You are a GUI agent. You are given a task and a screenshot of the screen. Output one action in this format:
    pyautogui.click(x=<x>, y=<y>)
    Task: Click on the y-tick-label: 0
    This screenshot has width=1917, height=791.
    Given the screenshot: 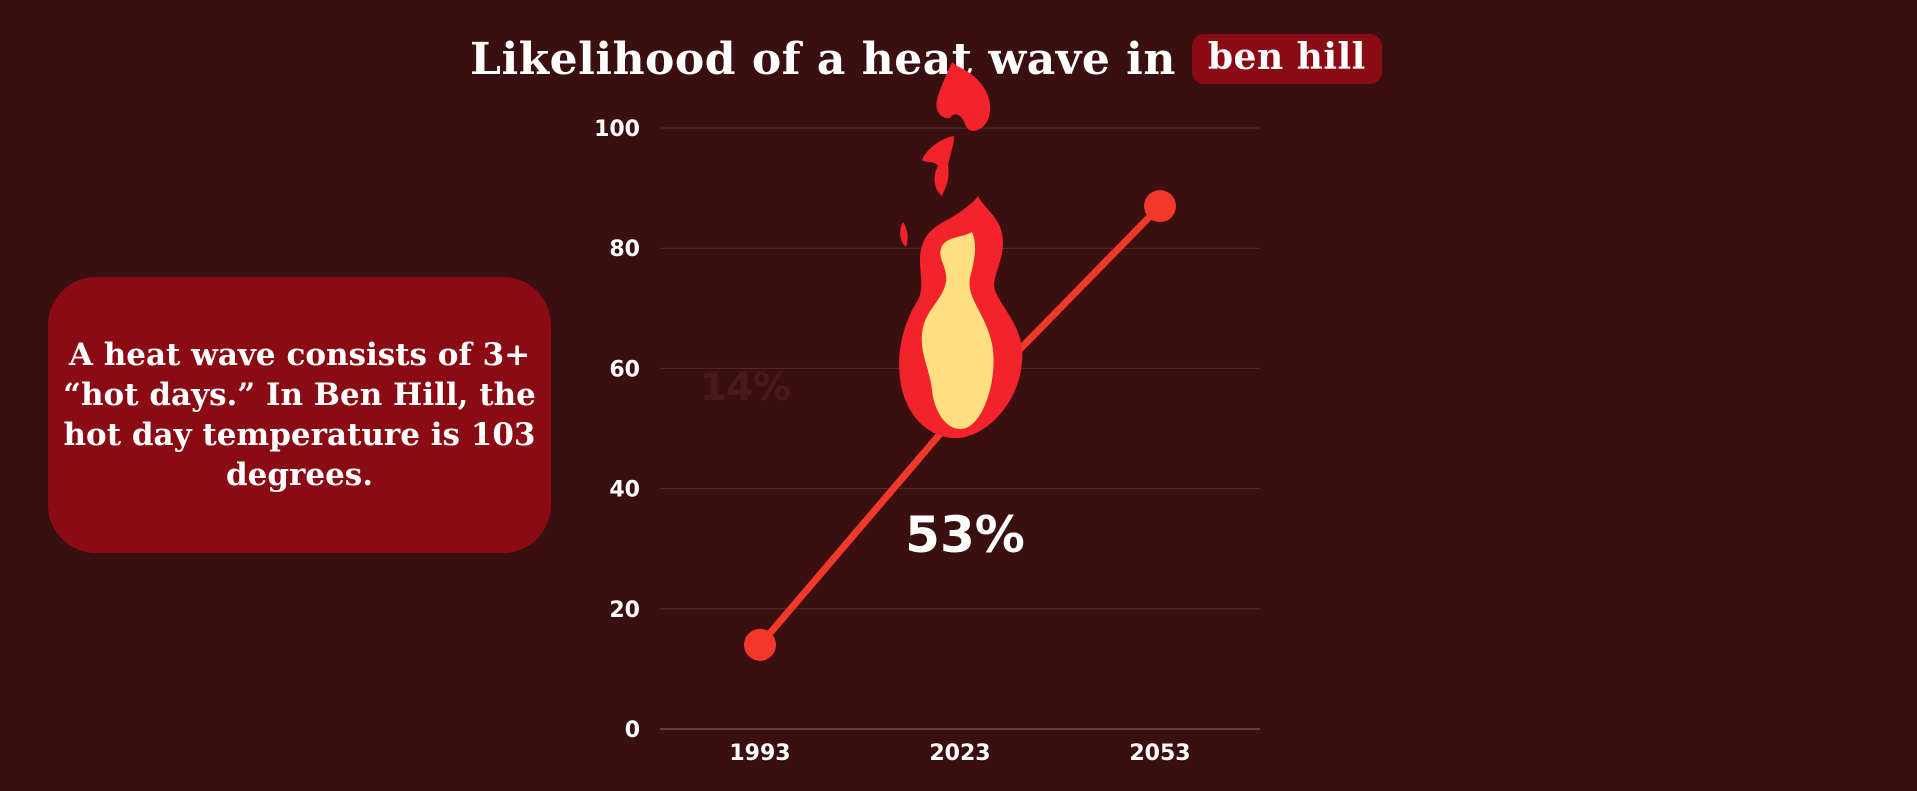 What is the action you would take?
    pyautogui.click(x=632, y=730)
    